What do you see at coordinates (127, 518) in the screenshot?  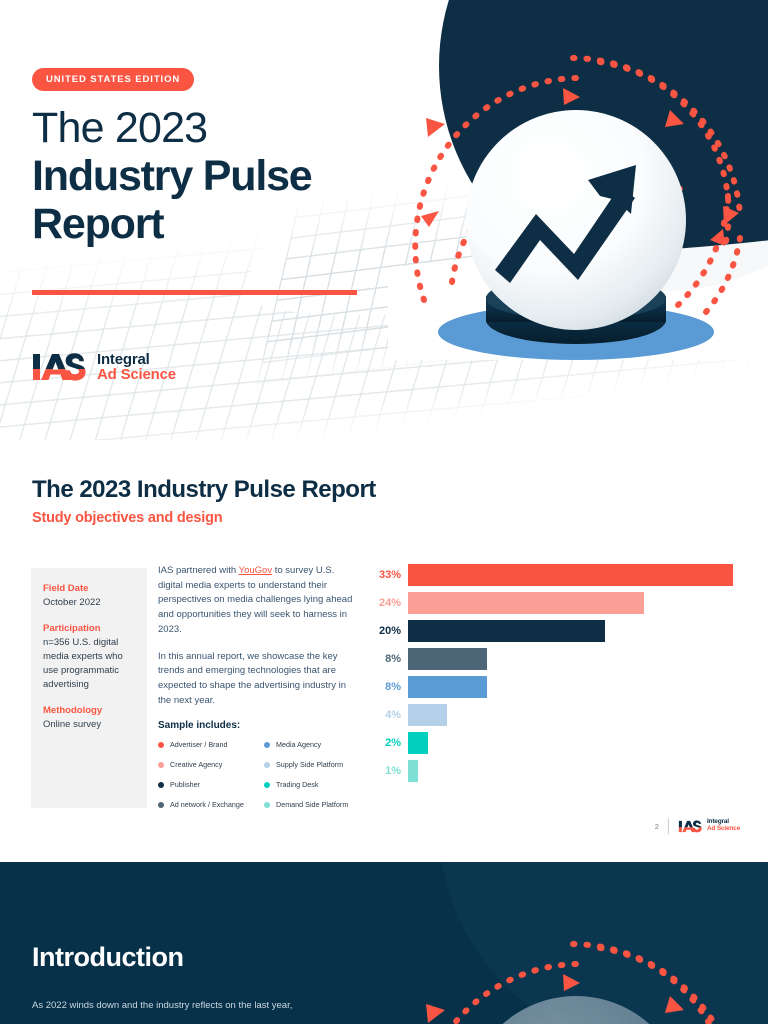 I see `section-subtitle: Study objectives and design` at bounding box center [127, 518].